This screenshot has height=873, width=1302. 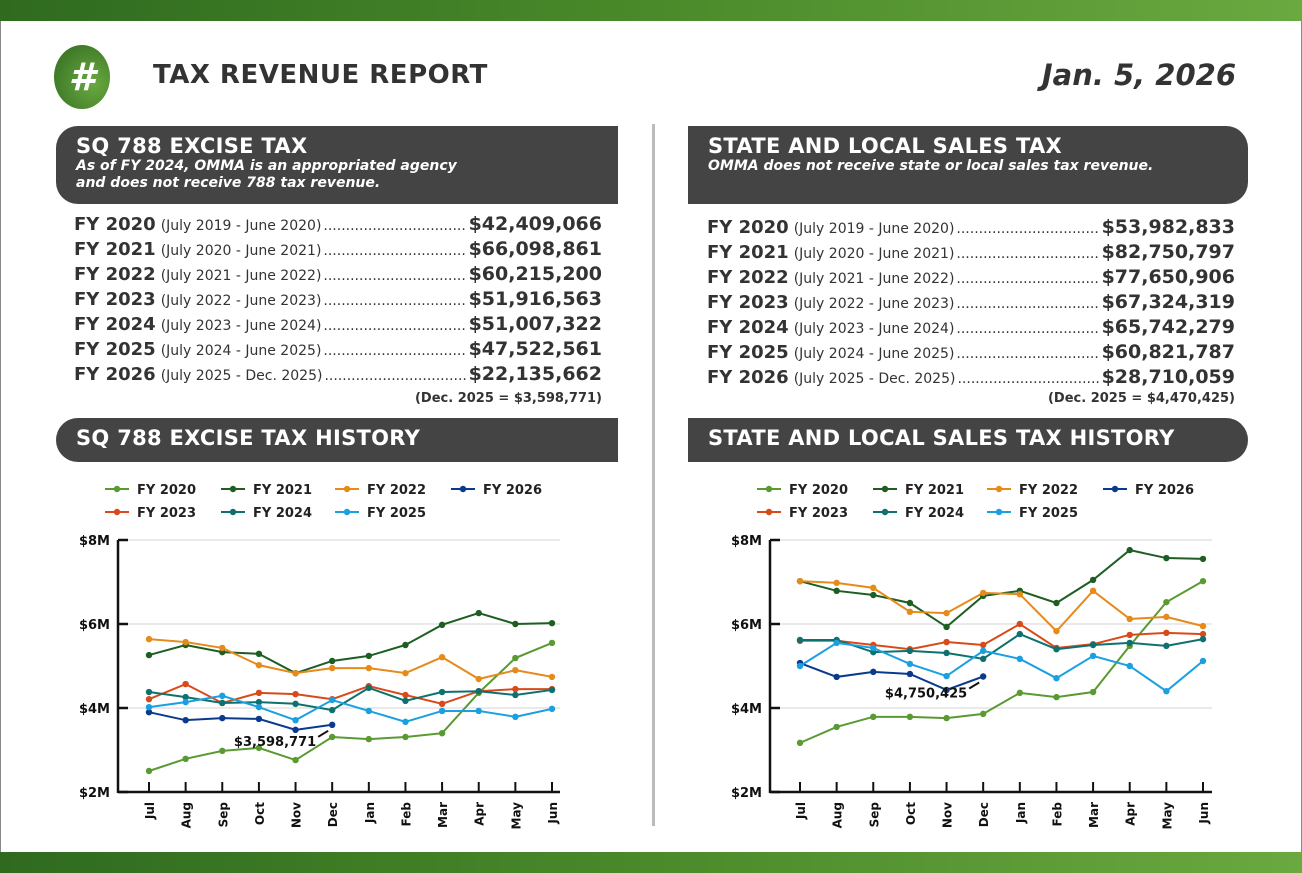 I want to click on page-title: TAX REVENUE REPORT, so click(x=320, y=75).